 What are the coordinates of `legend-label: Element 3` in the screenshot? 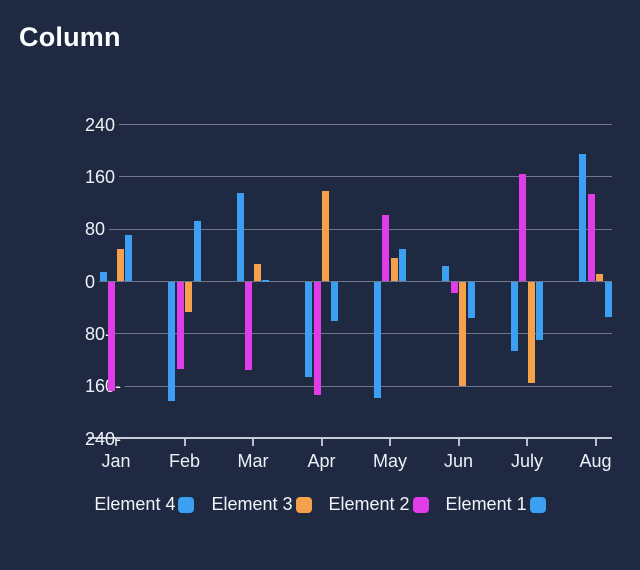 It's located at (252, 504).